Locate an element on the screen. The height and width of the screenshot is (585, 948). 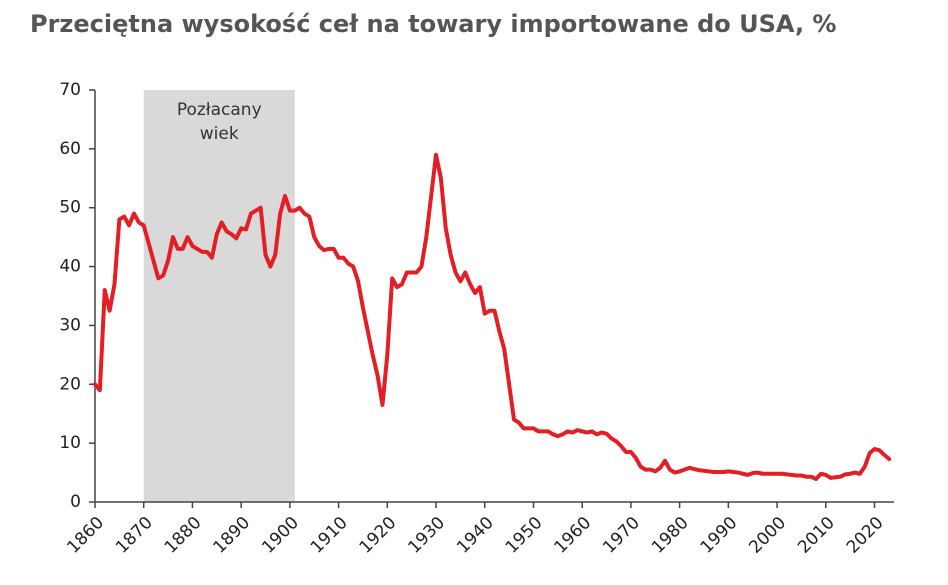
x-tick-label: 1970 is located at coordinates (621, 535).